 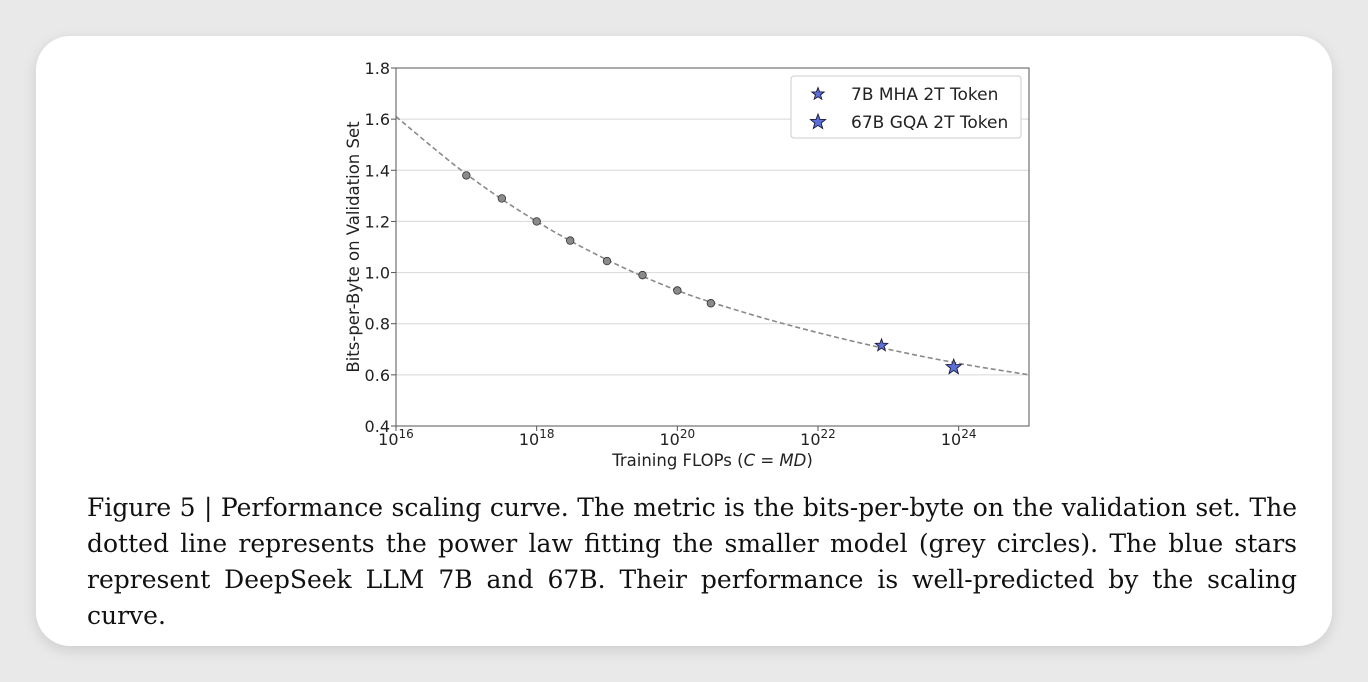 I want to click on x-tick-label: 1018, so click(x=537, y=438).